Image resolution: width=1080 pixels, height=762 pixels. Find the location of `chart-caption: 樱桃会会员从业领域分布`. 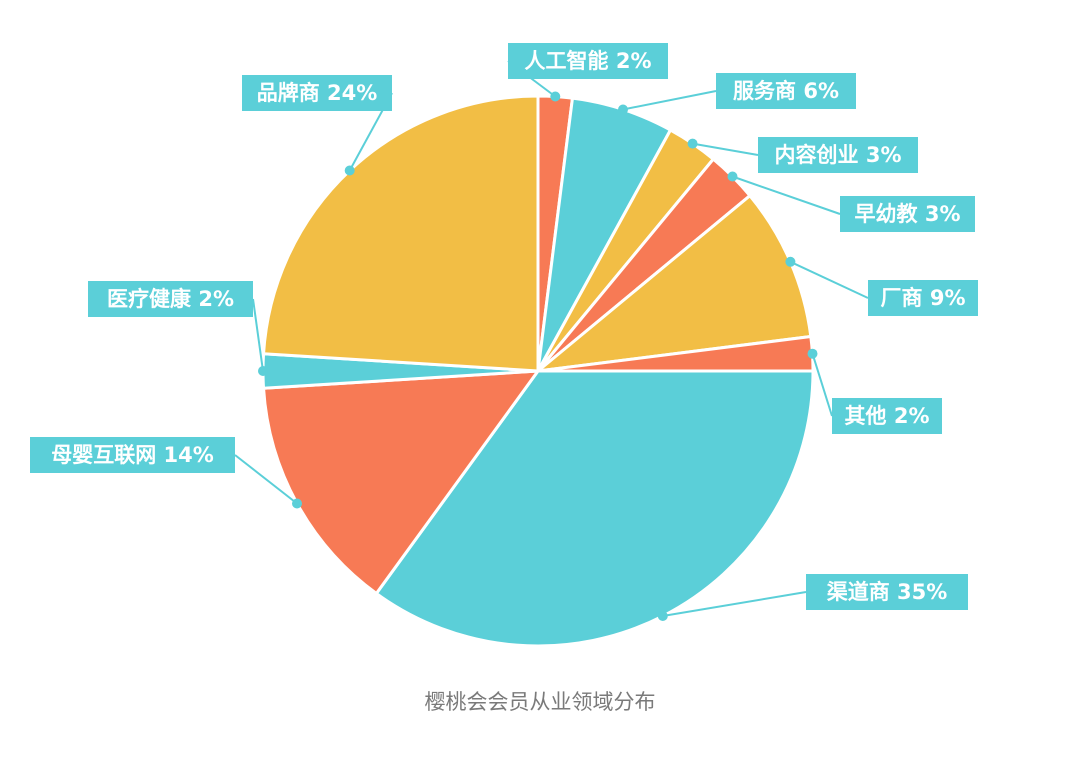

chart-caption: 樱桃会会员从业领域分布 is located at coordinates (540, 702).